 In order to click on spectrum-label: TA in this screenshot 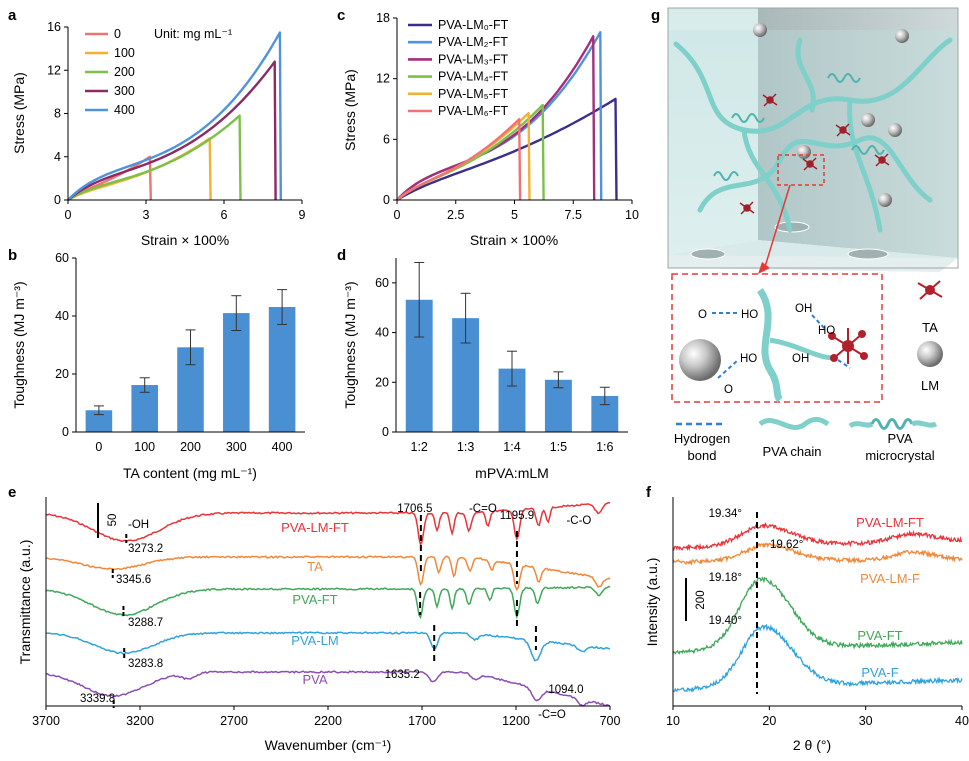, I will do `click(315, 566)`.